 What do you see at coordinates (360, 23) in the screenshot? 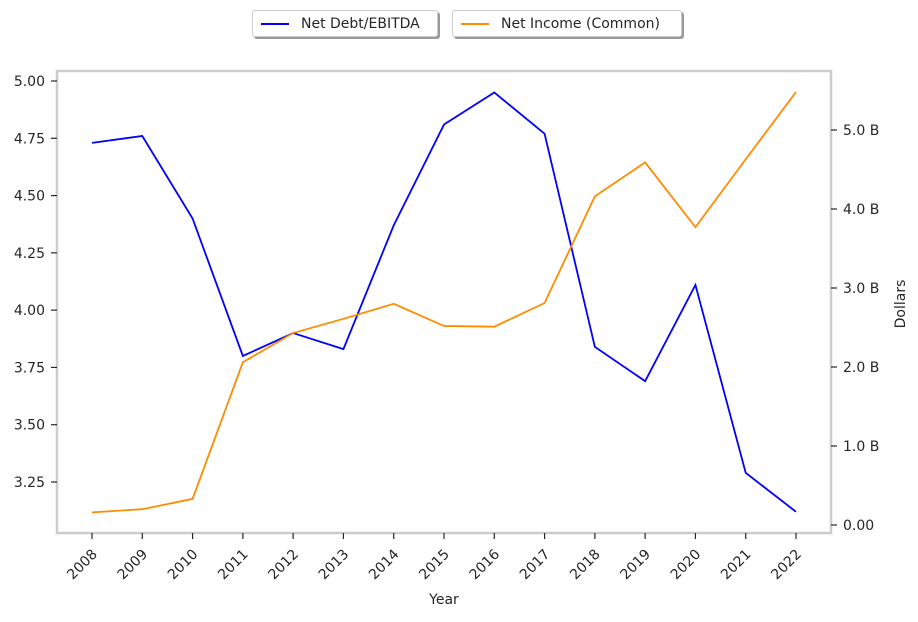
I see `legend-label: Net Debt/EBITDA` at bounding box center [360, 23].